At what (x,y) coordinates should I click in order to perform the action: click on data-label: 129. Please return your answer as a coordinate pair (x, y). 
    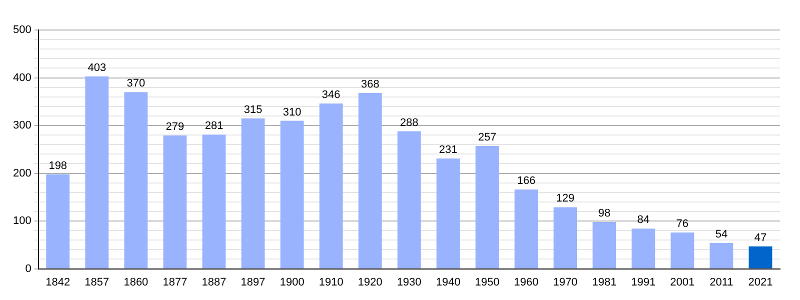
    Looking at the image, I should click on (565, 198).